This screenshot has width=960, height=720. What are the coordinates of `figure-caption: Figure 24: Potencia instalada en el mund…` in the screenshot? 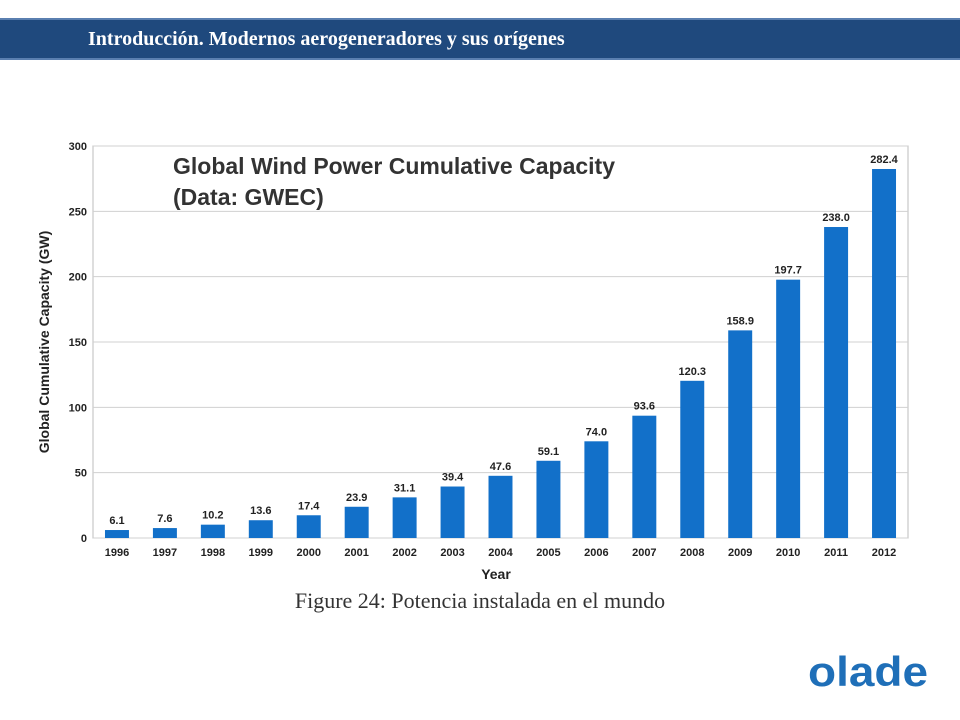 It's located at (480, 600).